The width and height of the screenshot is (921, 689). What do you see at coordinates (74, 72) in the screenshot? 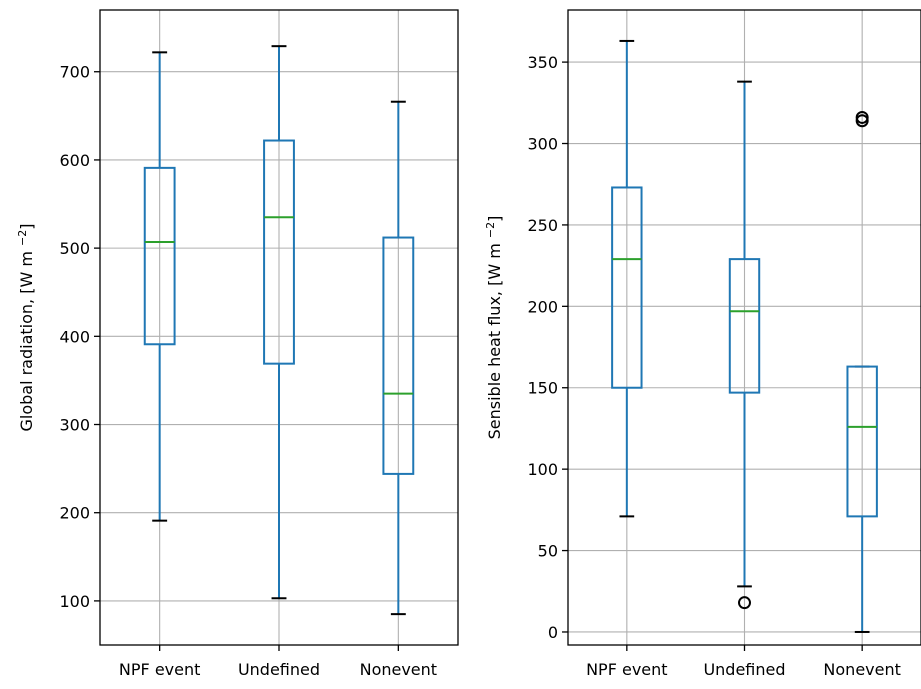
I see `y-tick-label: 700` at bounding box center [74, 72].